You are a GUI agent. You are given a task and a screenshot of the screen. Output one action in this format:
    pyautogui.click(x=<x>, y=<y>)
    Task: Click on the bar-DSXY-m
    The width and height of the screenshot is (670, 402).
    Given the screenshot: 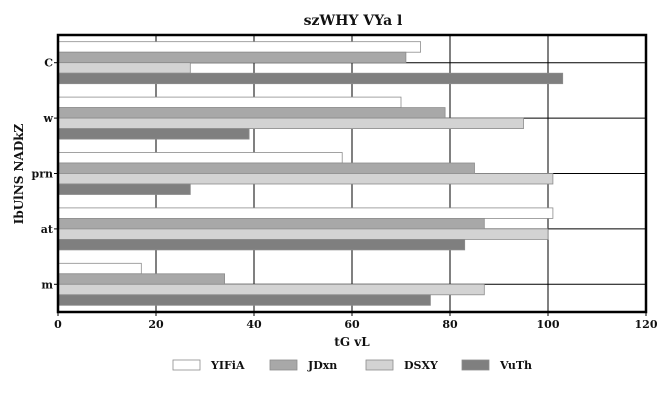 What is the action you would take?
    pyautogui.click(x=271, y=289)
    